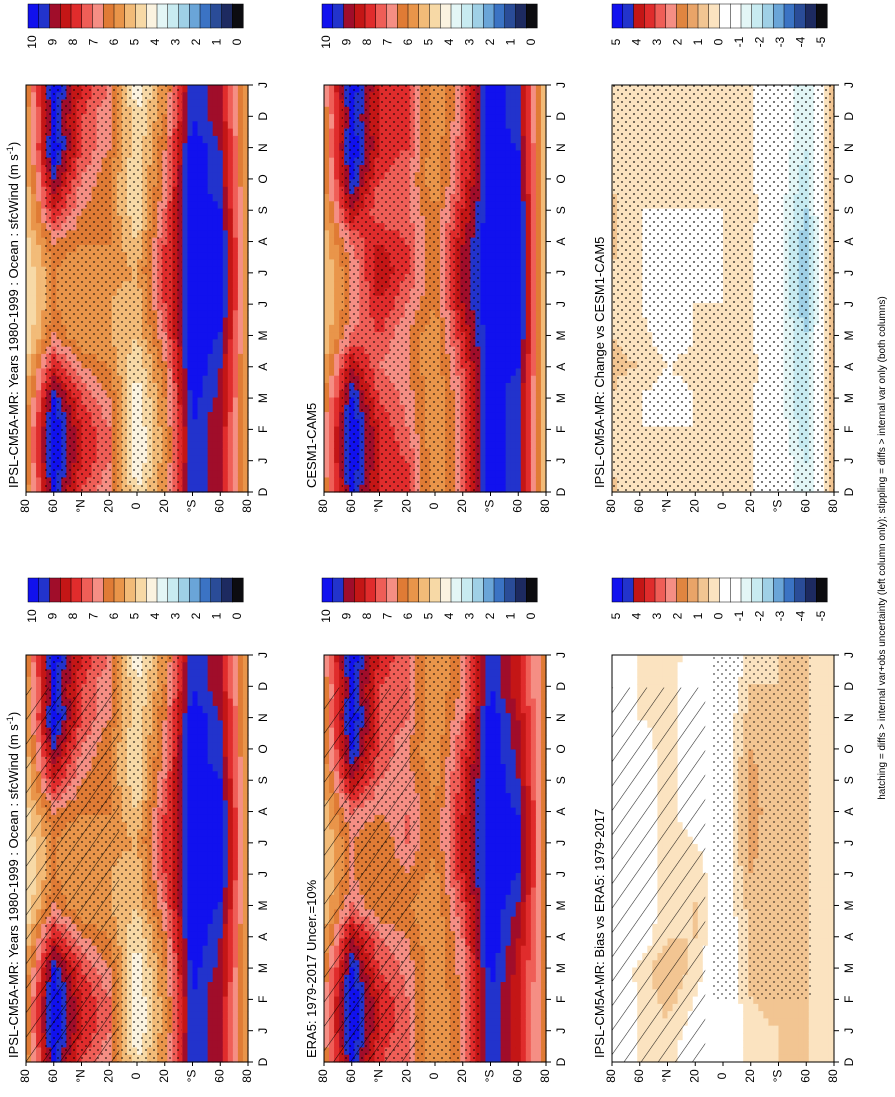 The height and width of the screenshot is (1097, 895). I want to click on time-tick-label: D, so click(263, 491).